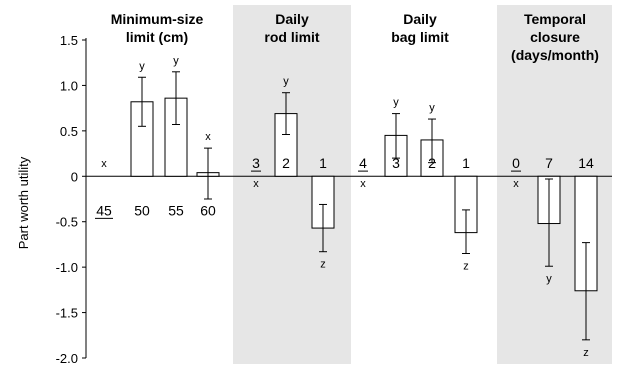 This screenshot has width=617, height=367. I want to click on y-axis: 1.5 1.0 0.5 0 -0.5 -1.0 -1.5 -2.0, so click(71, 199).